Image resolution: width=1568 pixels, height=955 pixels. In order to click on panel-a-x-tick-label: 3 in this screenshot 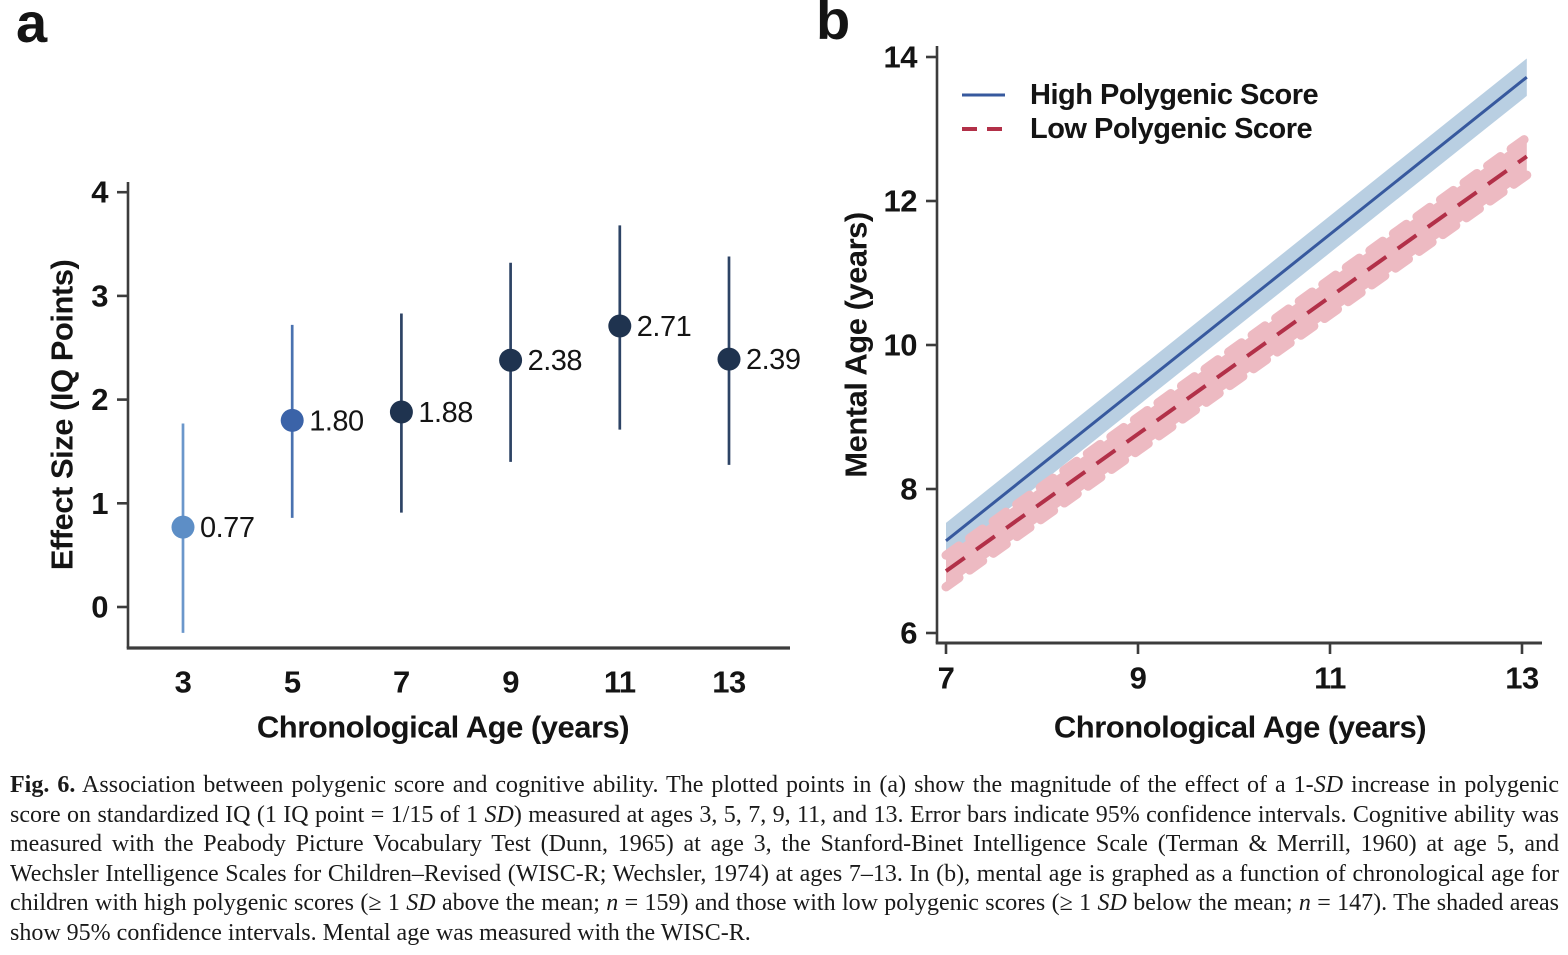, I will do `click(183, 682)`.